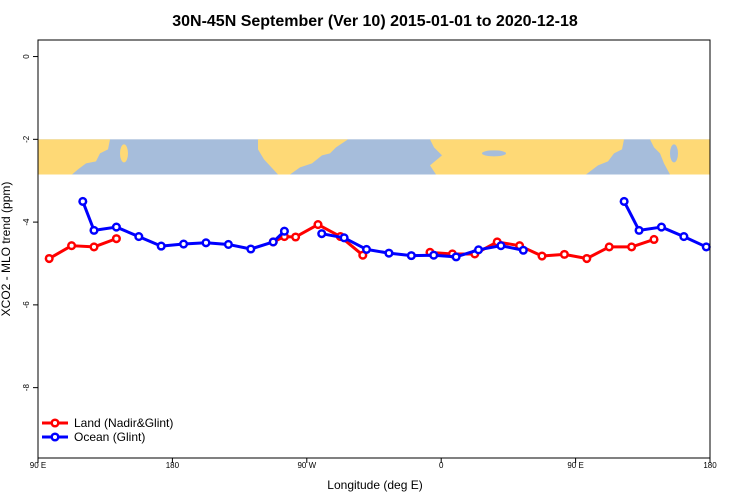  Describe the element at coordinates (6, 249) in the screenshot. I see `y-axis-title: XCO2 - MLO trend (ppm)` at that location.